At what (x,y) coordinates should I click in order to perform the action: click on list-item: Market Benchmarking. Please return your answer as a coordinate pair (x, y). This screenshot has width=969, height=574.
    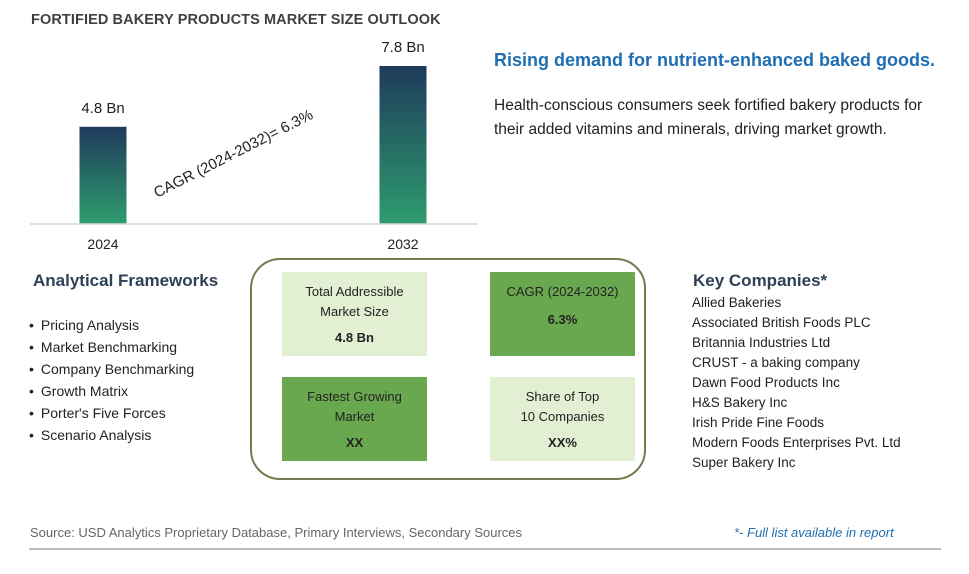
    Looking at the image, I should click on (111, 347).